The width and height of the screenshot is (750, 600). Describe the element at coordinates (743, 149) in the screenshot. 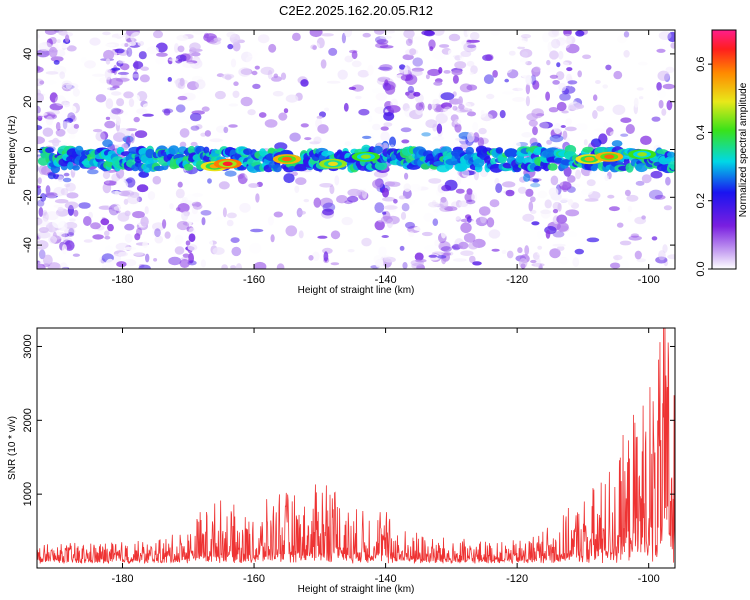

I see `colorbar-label: Normalized spectral amplitude` at that location.